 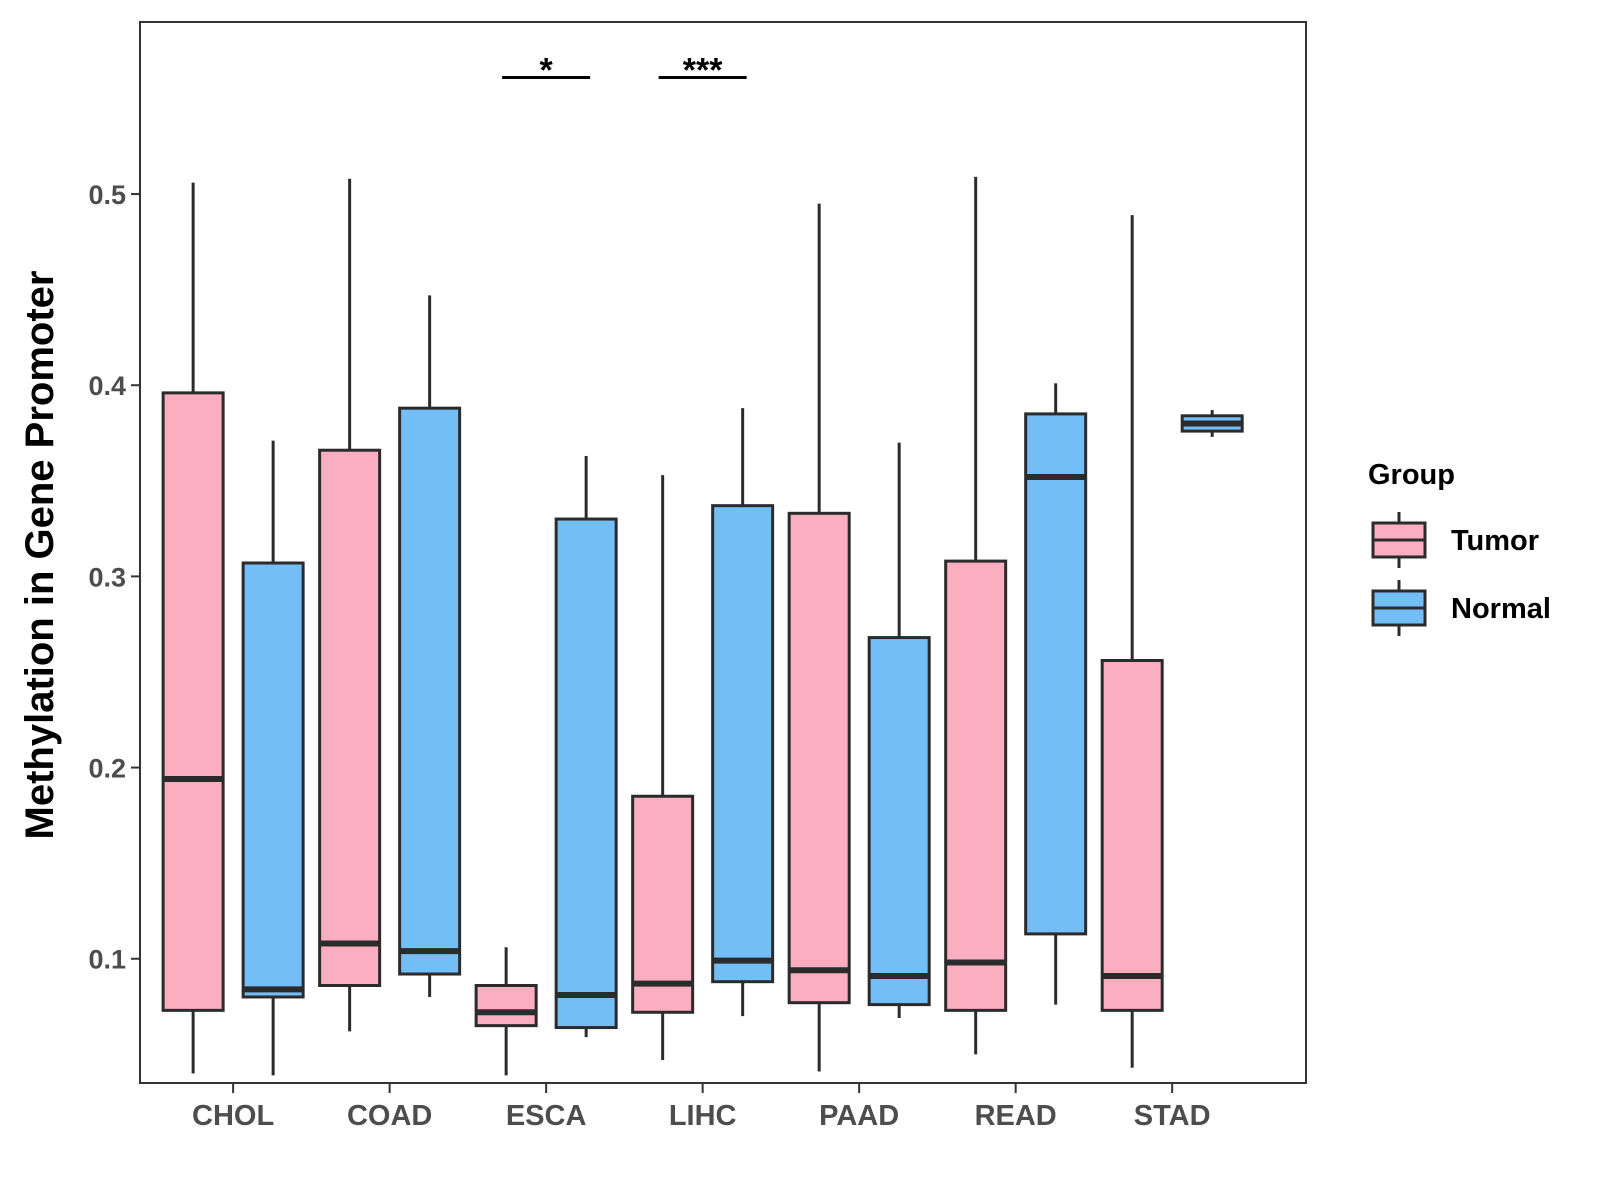 I want to click on legend-title: Group, so click(x=1411, y=475).